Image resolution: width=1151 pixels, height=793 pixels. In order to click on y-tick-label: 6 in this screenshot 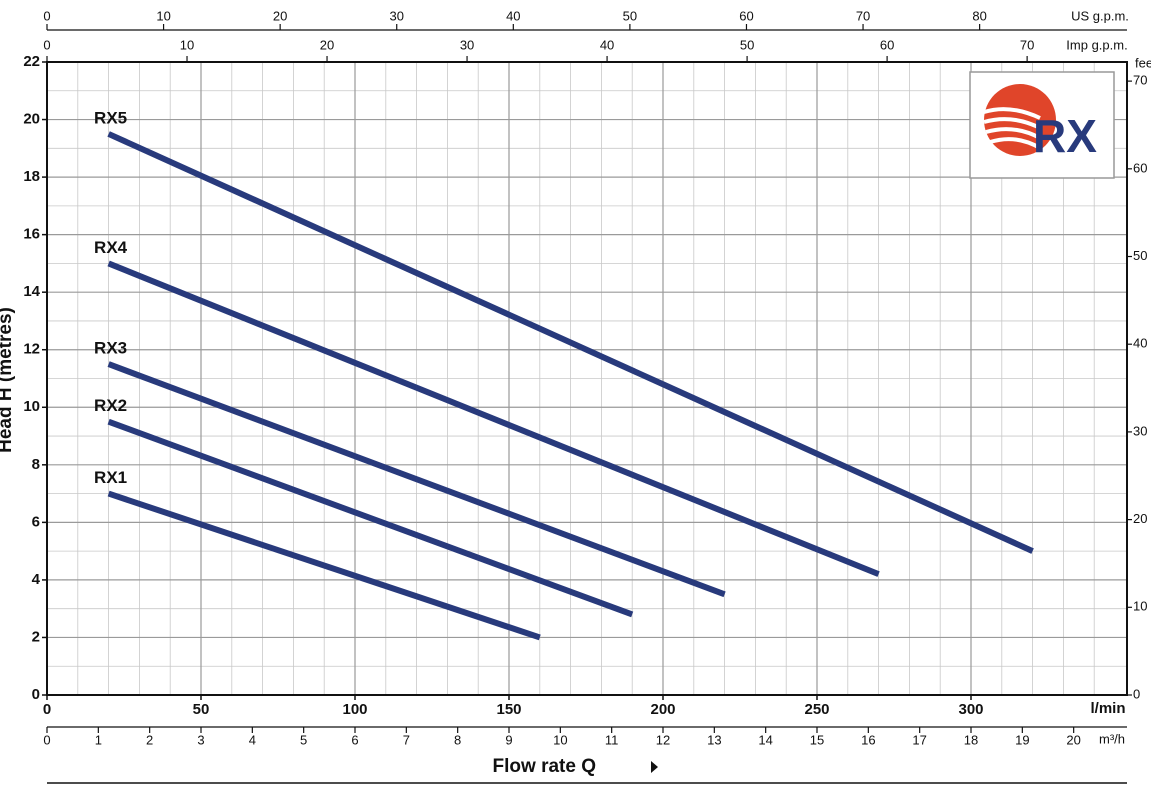, I will do `click(36, 521)`.